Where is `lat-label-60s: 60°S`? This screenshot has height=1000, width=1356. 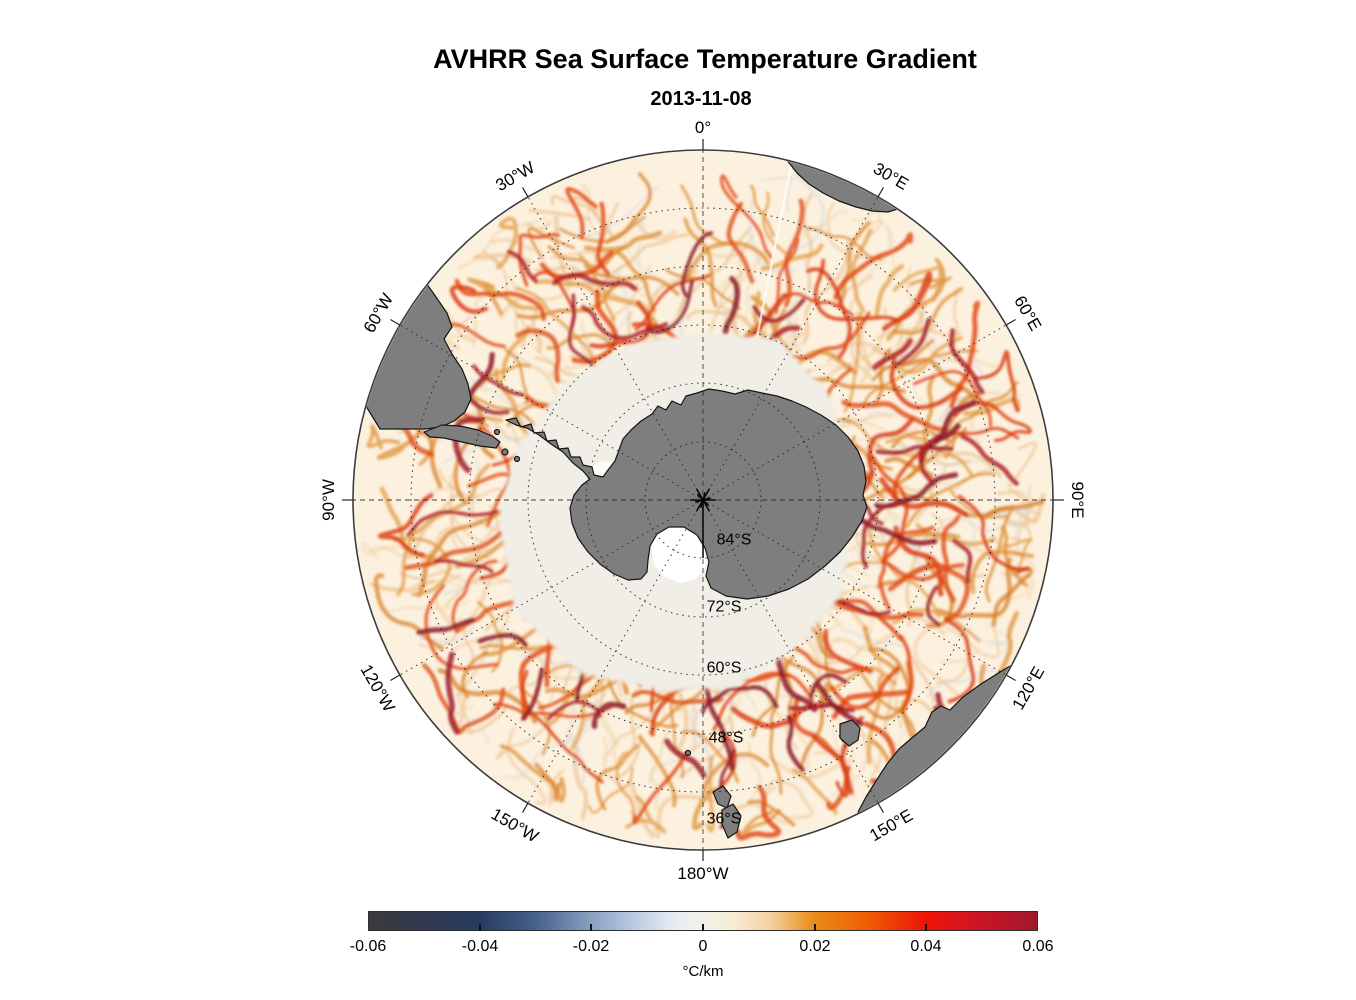 lat-label-60s: 60°S is located at coordinates (724, 668).